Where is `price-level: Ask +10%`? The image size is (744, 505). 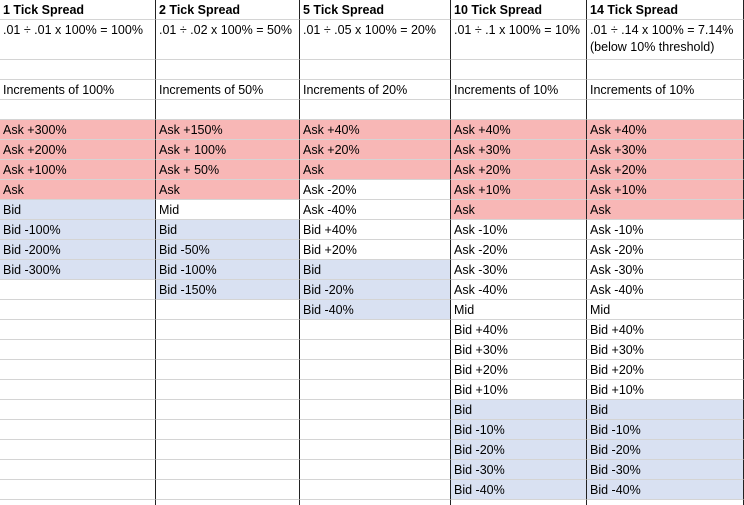 price-level: Ask +10% is located at coordinates (618, 190).